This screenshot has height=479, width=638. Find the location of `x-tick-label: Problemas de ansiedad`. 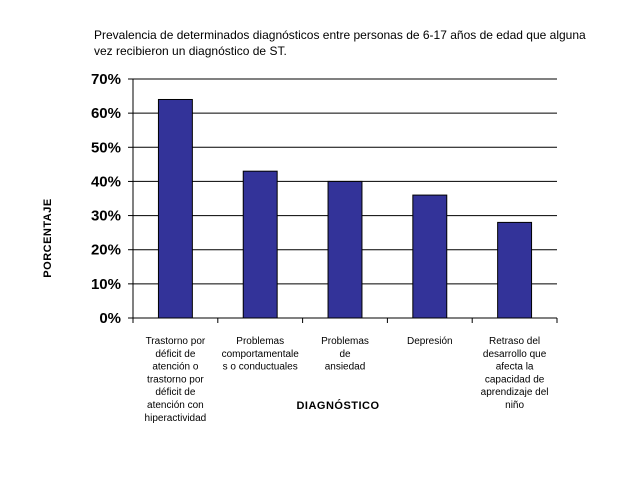

x-tick-label: Problemas de ansiedad is located at coordinates (345, 354).